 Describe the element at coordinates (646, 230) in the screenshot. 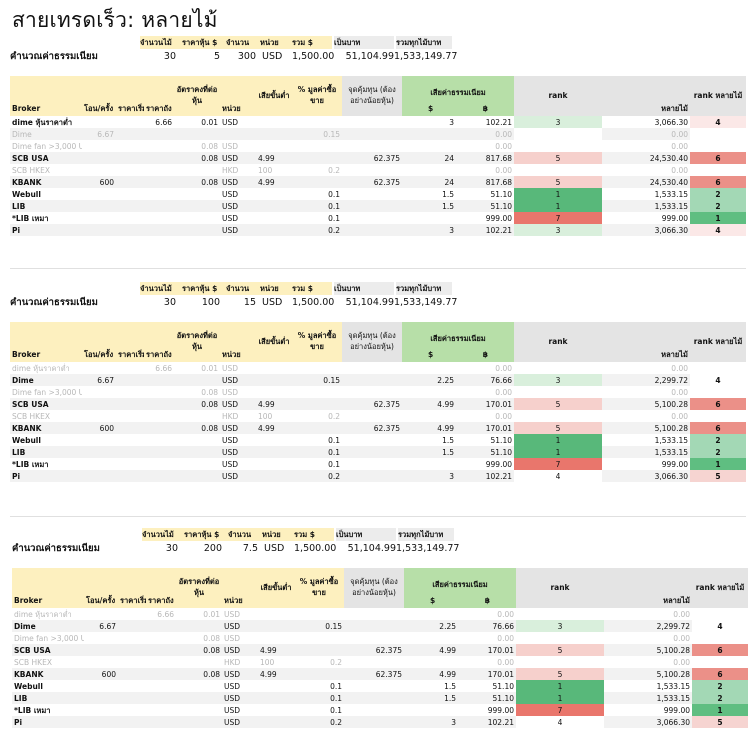

I see `multi-cell: 3,066.30` at that location.